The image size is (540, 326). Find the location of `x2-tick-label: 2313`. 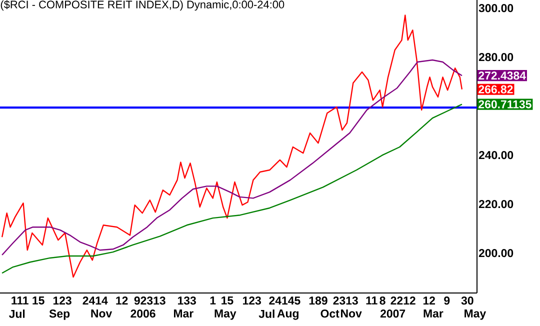

x2-tick-label: 2313 is located at coordinates (345, 300).